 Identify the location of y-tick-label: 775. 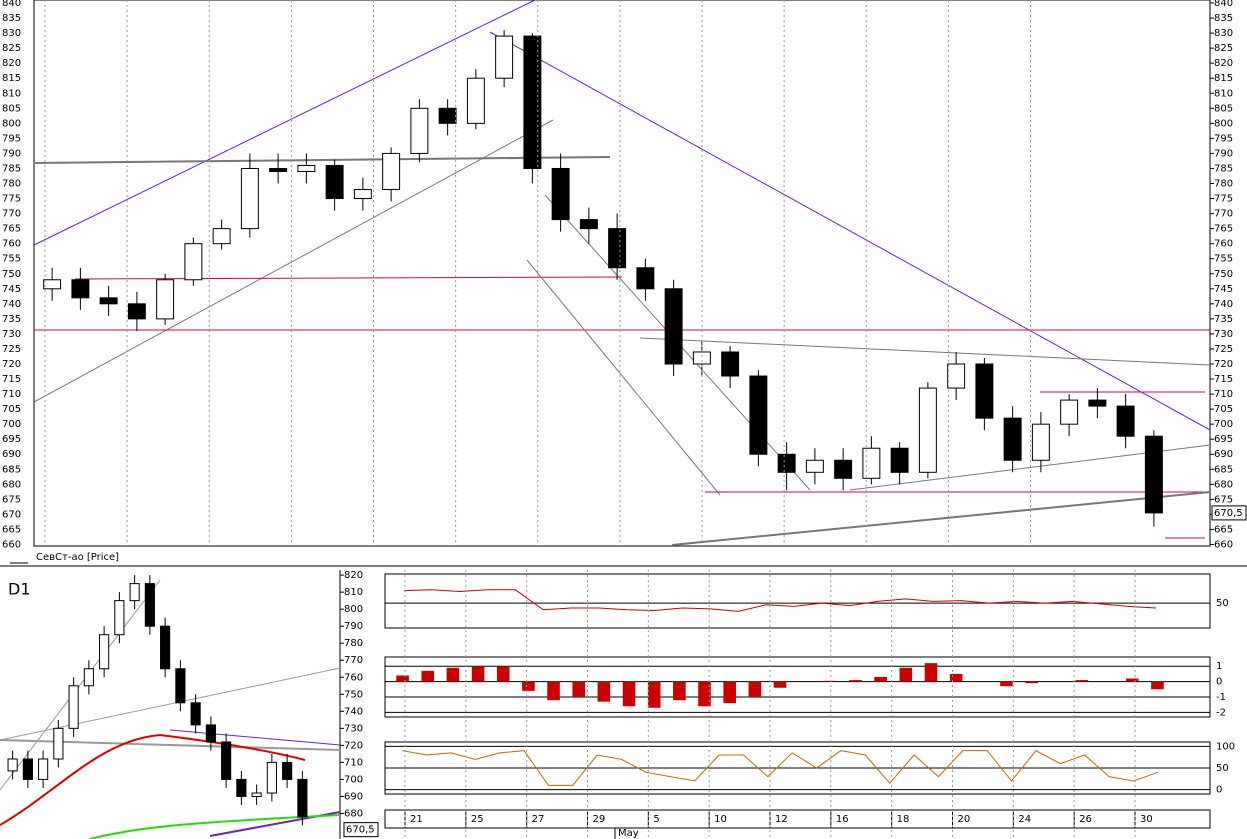
(1223, 199).